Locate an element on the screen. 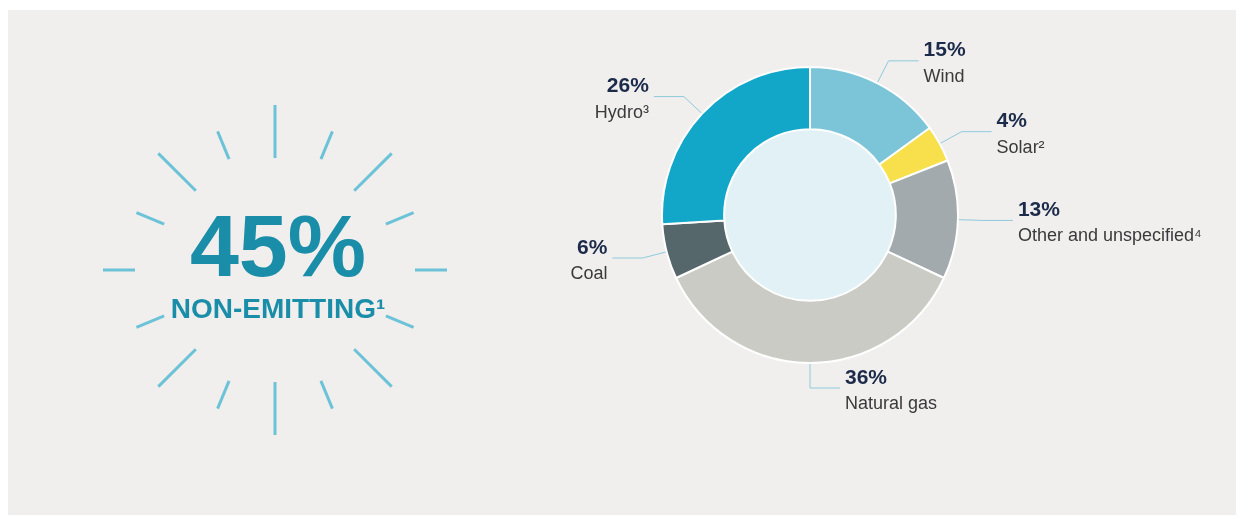 The height and width of the screenshot is (525, 1244). slice-label: Solar² is located at coordinates (1020, 146).